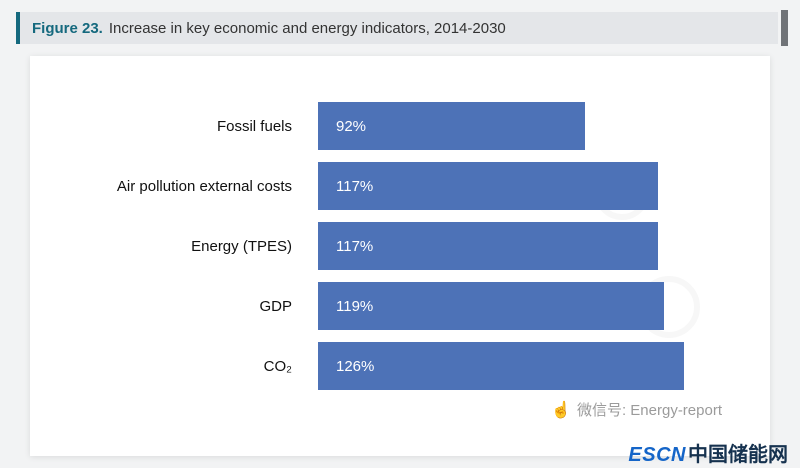 The width and height of the screenshot is (800, 468). I want to click on bar-track: 126%, so click(544, 366).